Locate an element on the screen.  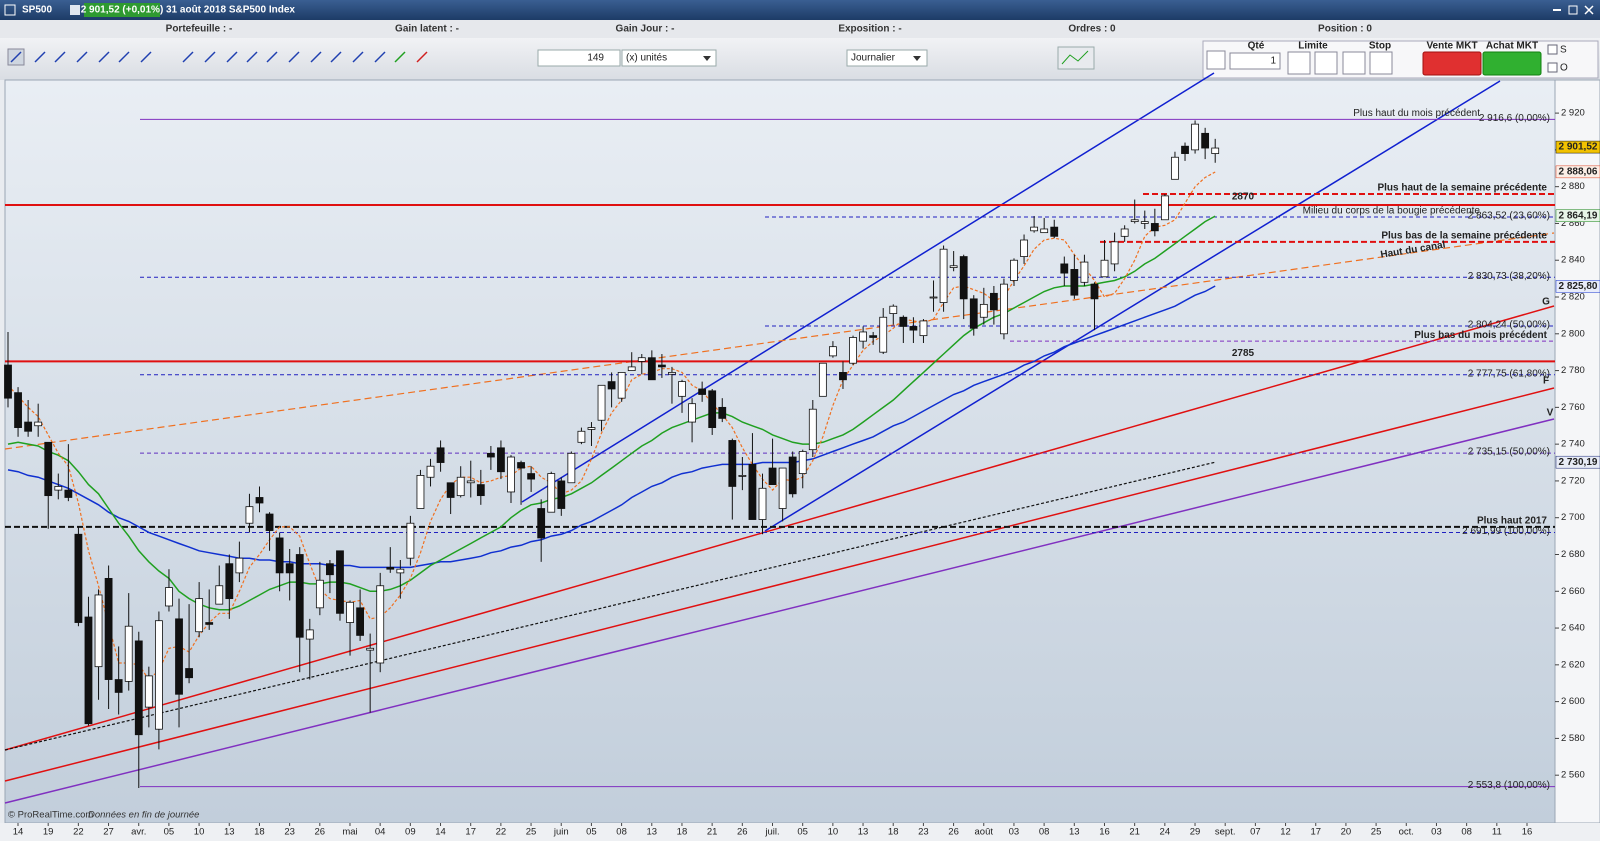
y-tick-label: 2 820 is located at coordinates (1573, 297).